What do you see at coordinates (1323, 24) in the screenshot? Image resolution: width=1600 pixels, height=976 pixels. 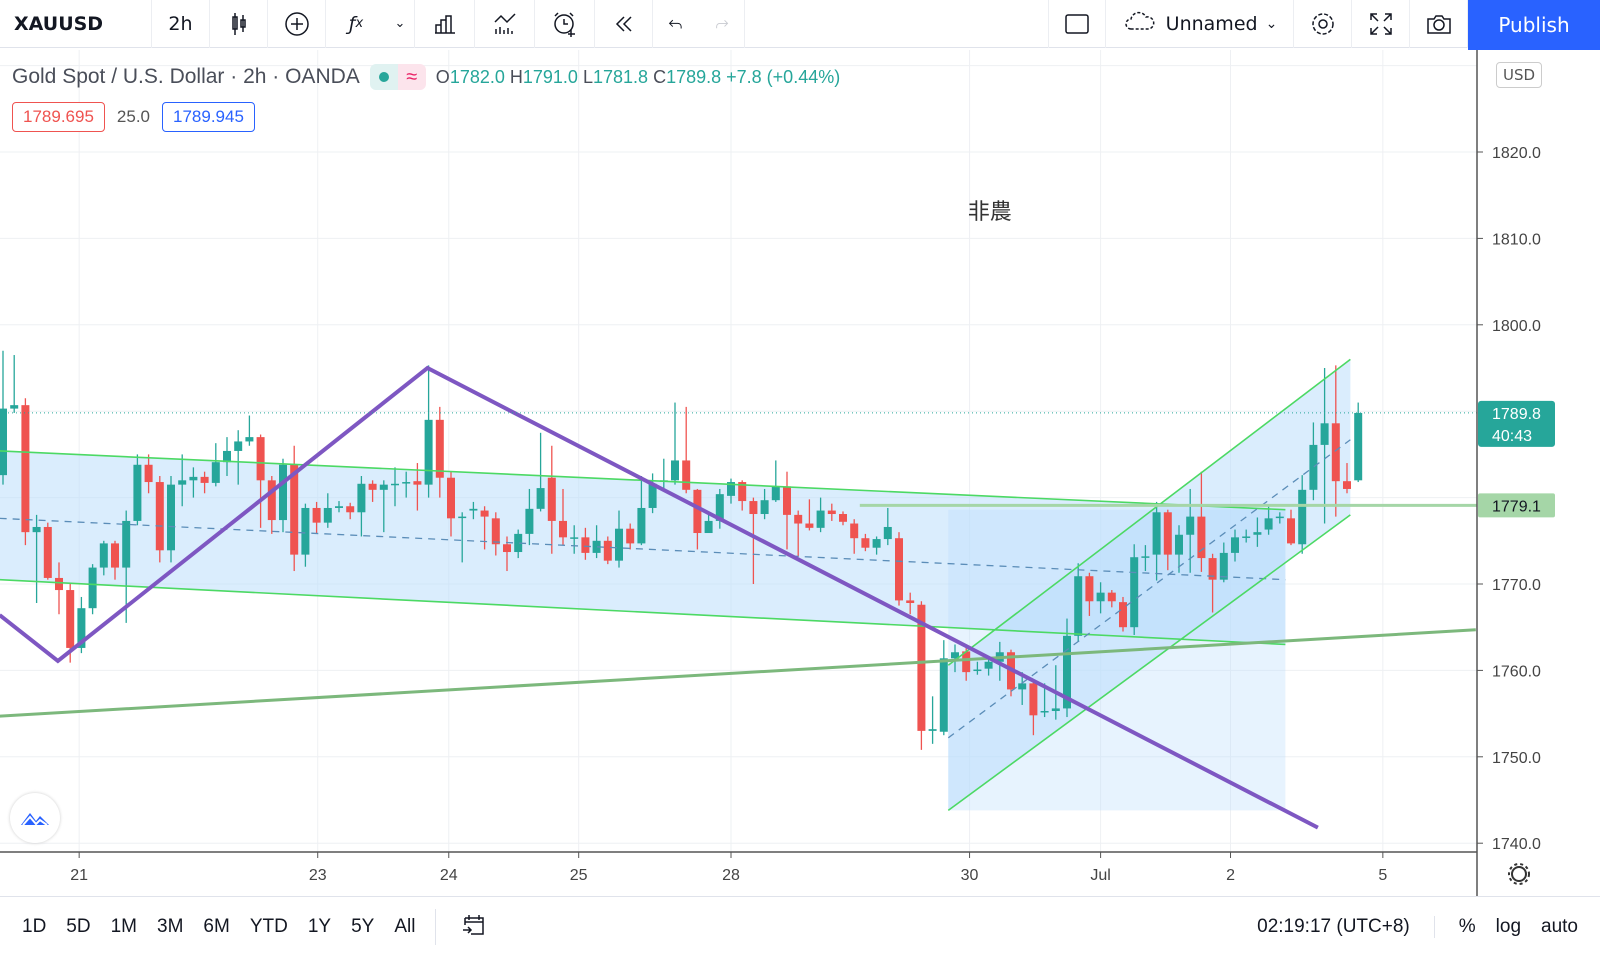 I see `gear-icon` at bounding box center [1323, 24].